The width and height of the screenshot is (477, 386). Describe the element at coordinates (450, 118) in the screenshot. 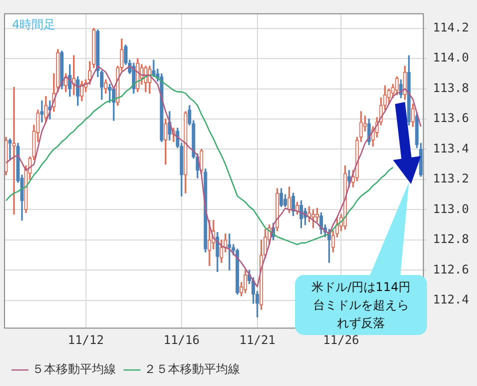

I see `y-tick-label: 113.6` at that location.